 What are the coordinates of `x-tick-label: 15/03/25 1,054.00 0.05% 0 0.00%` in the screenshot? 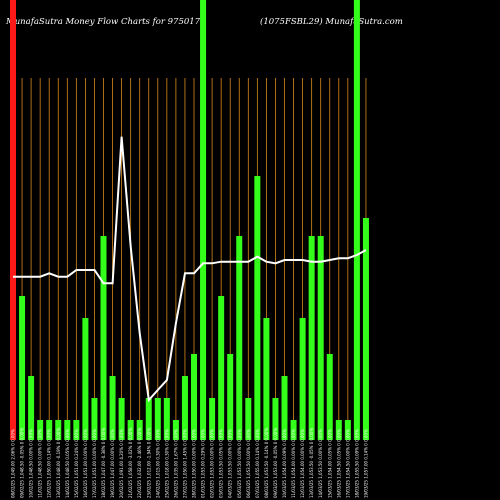 It's located at (329, 463).